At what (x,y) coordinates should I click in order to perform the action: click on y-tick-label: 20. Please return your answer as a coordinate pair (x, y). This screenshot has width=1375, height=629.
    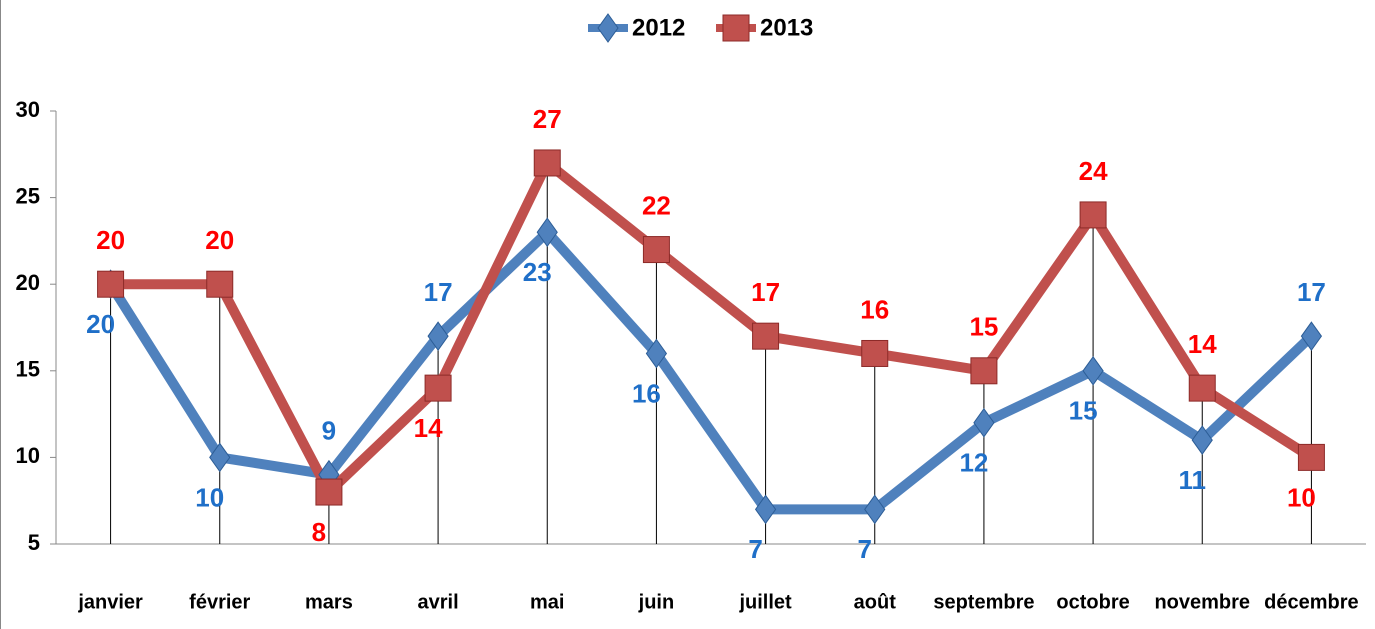
    Looking at the image, I should click on (28, 282).